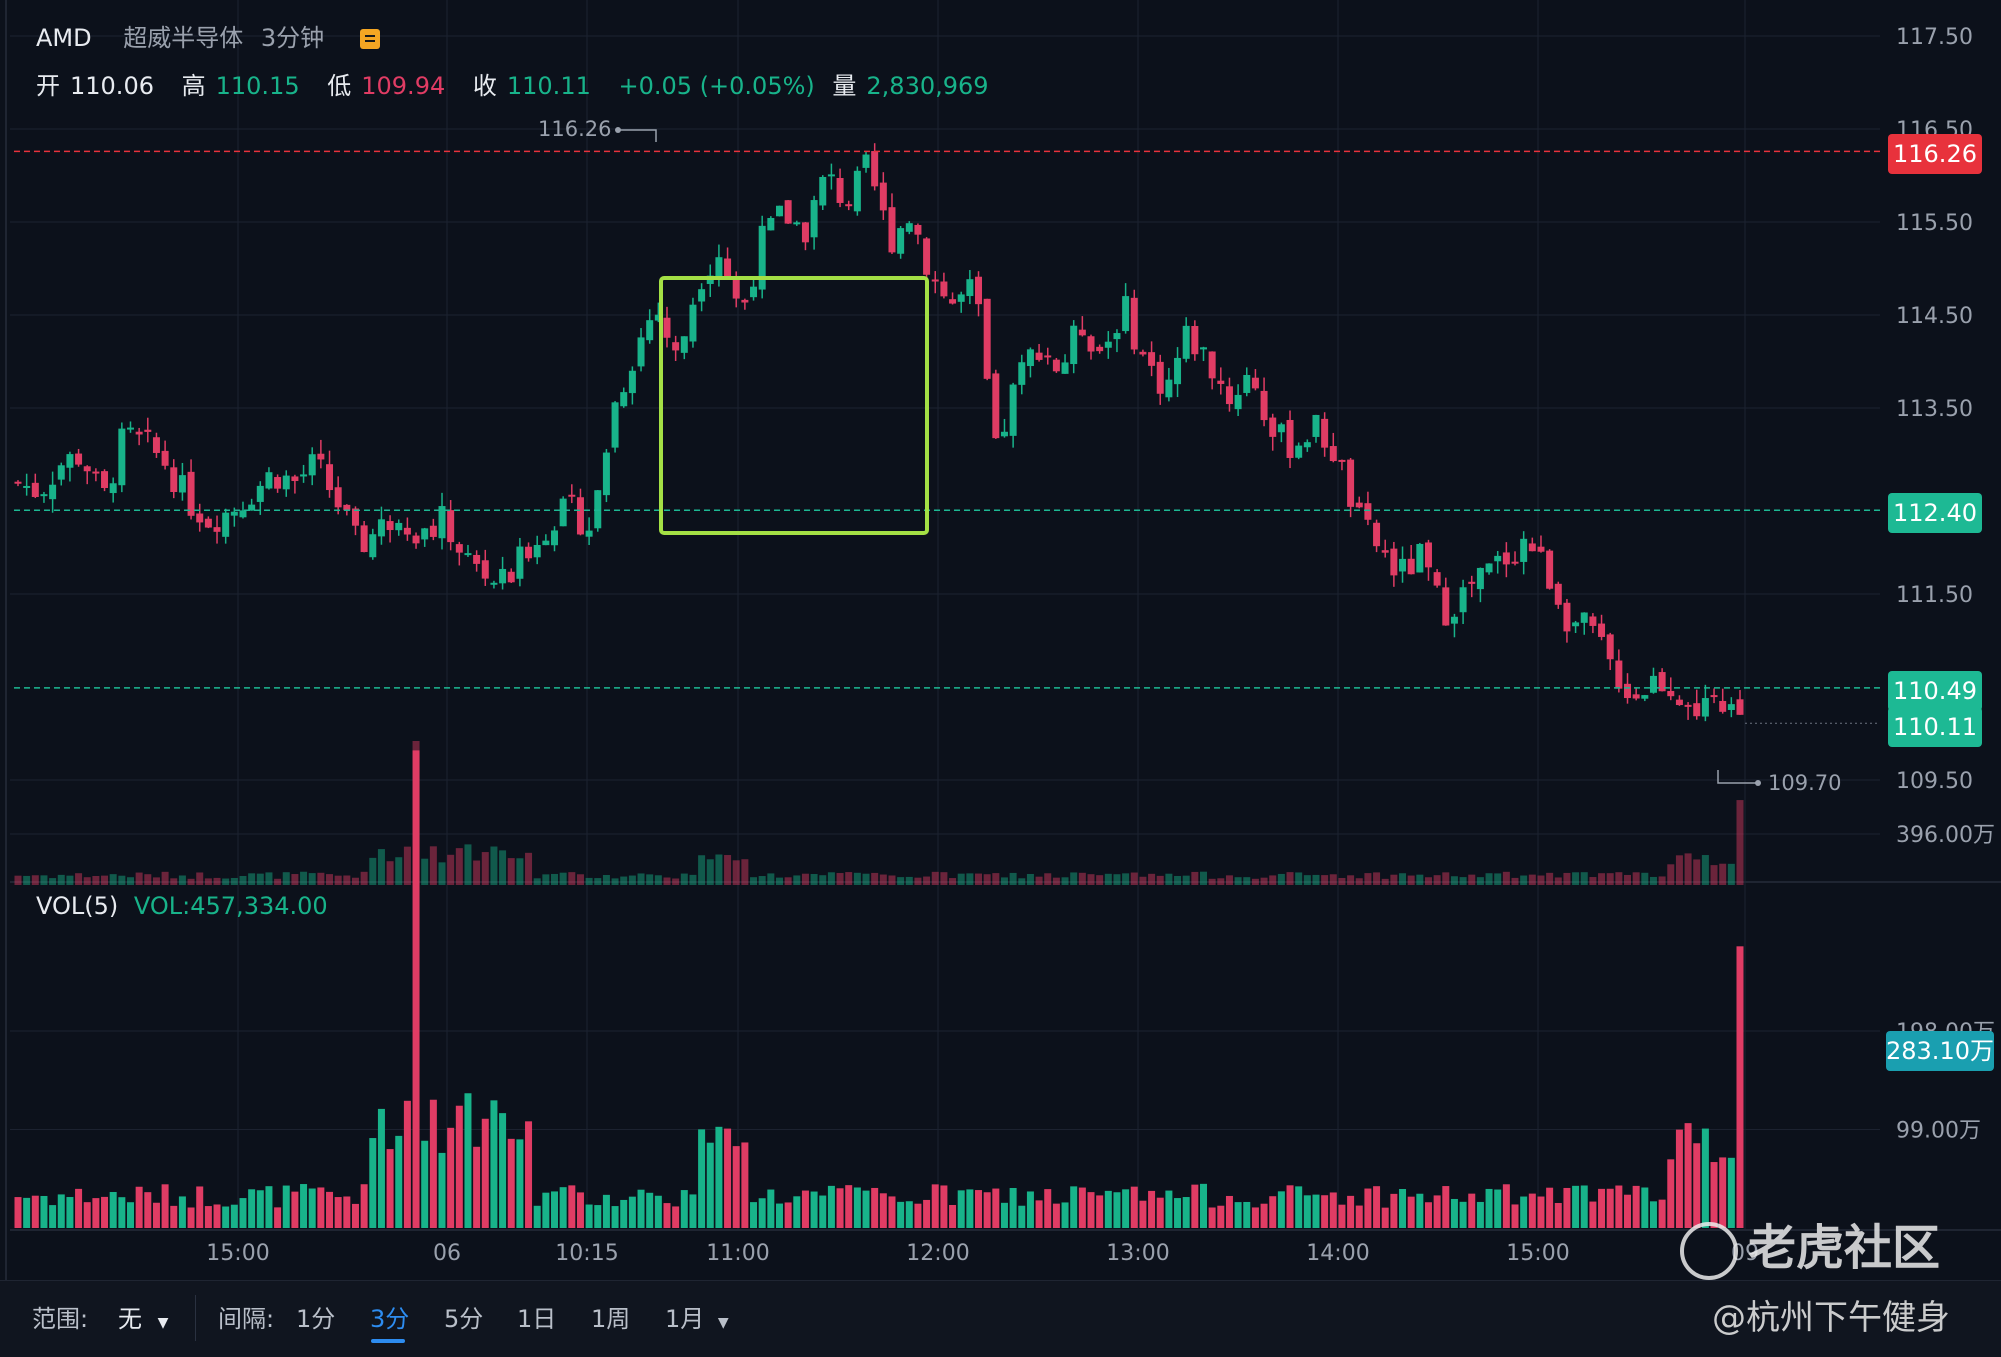  I want to click on price-tick-label: 114.50, so click(1934, 316).